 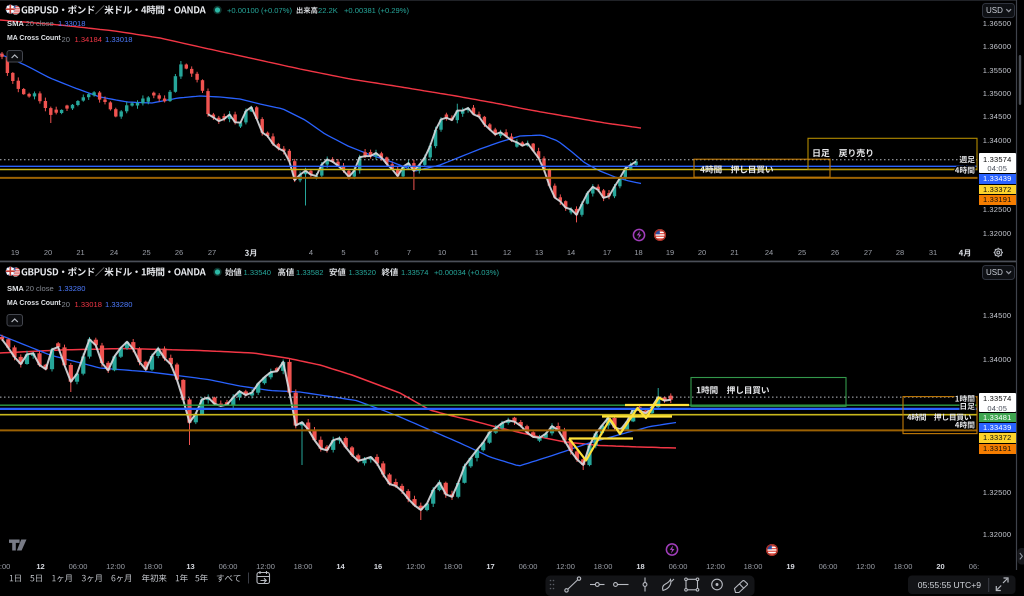 I want to click on svg-text: 05:55:55 UTC+9, so click(x=950, y=585).